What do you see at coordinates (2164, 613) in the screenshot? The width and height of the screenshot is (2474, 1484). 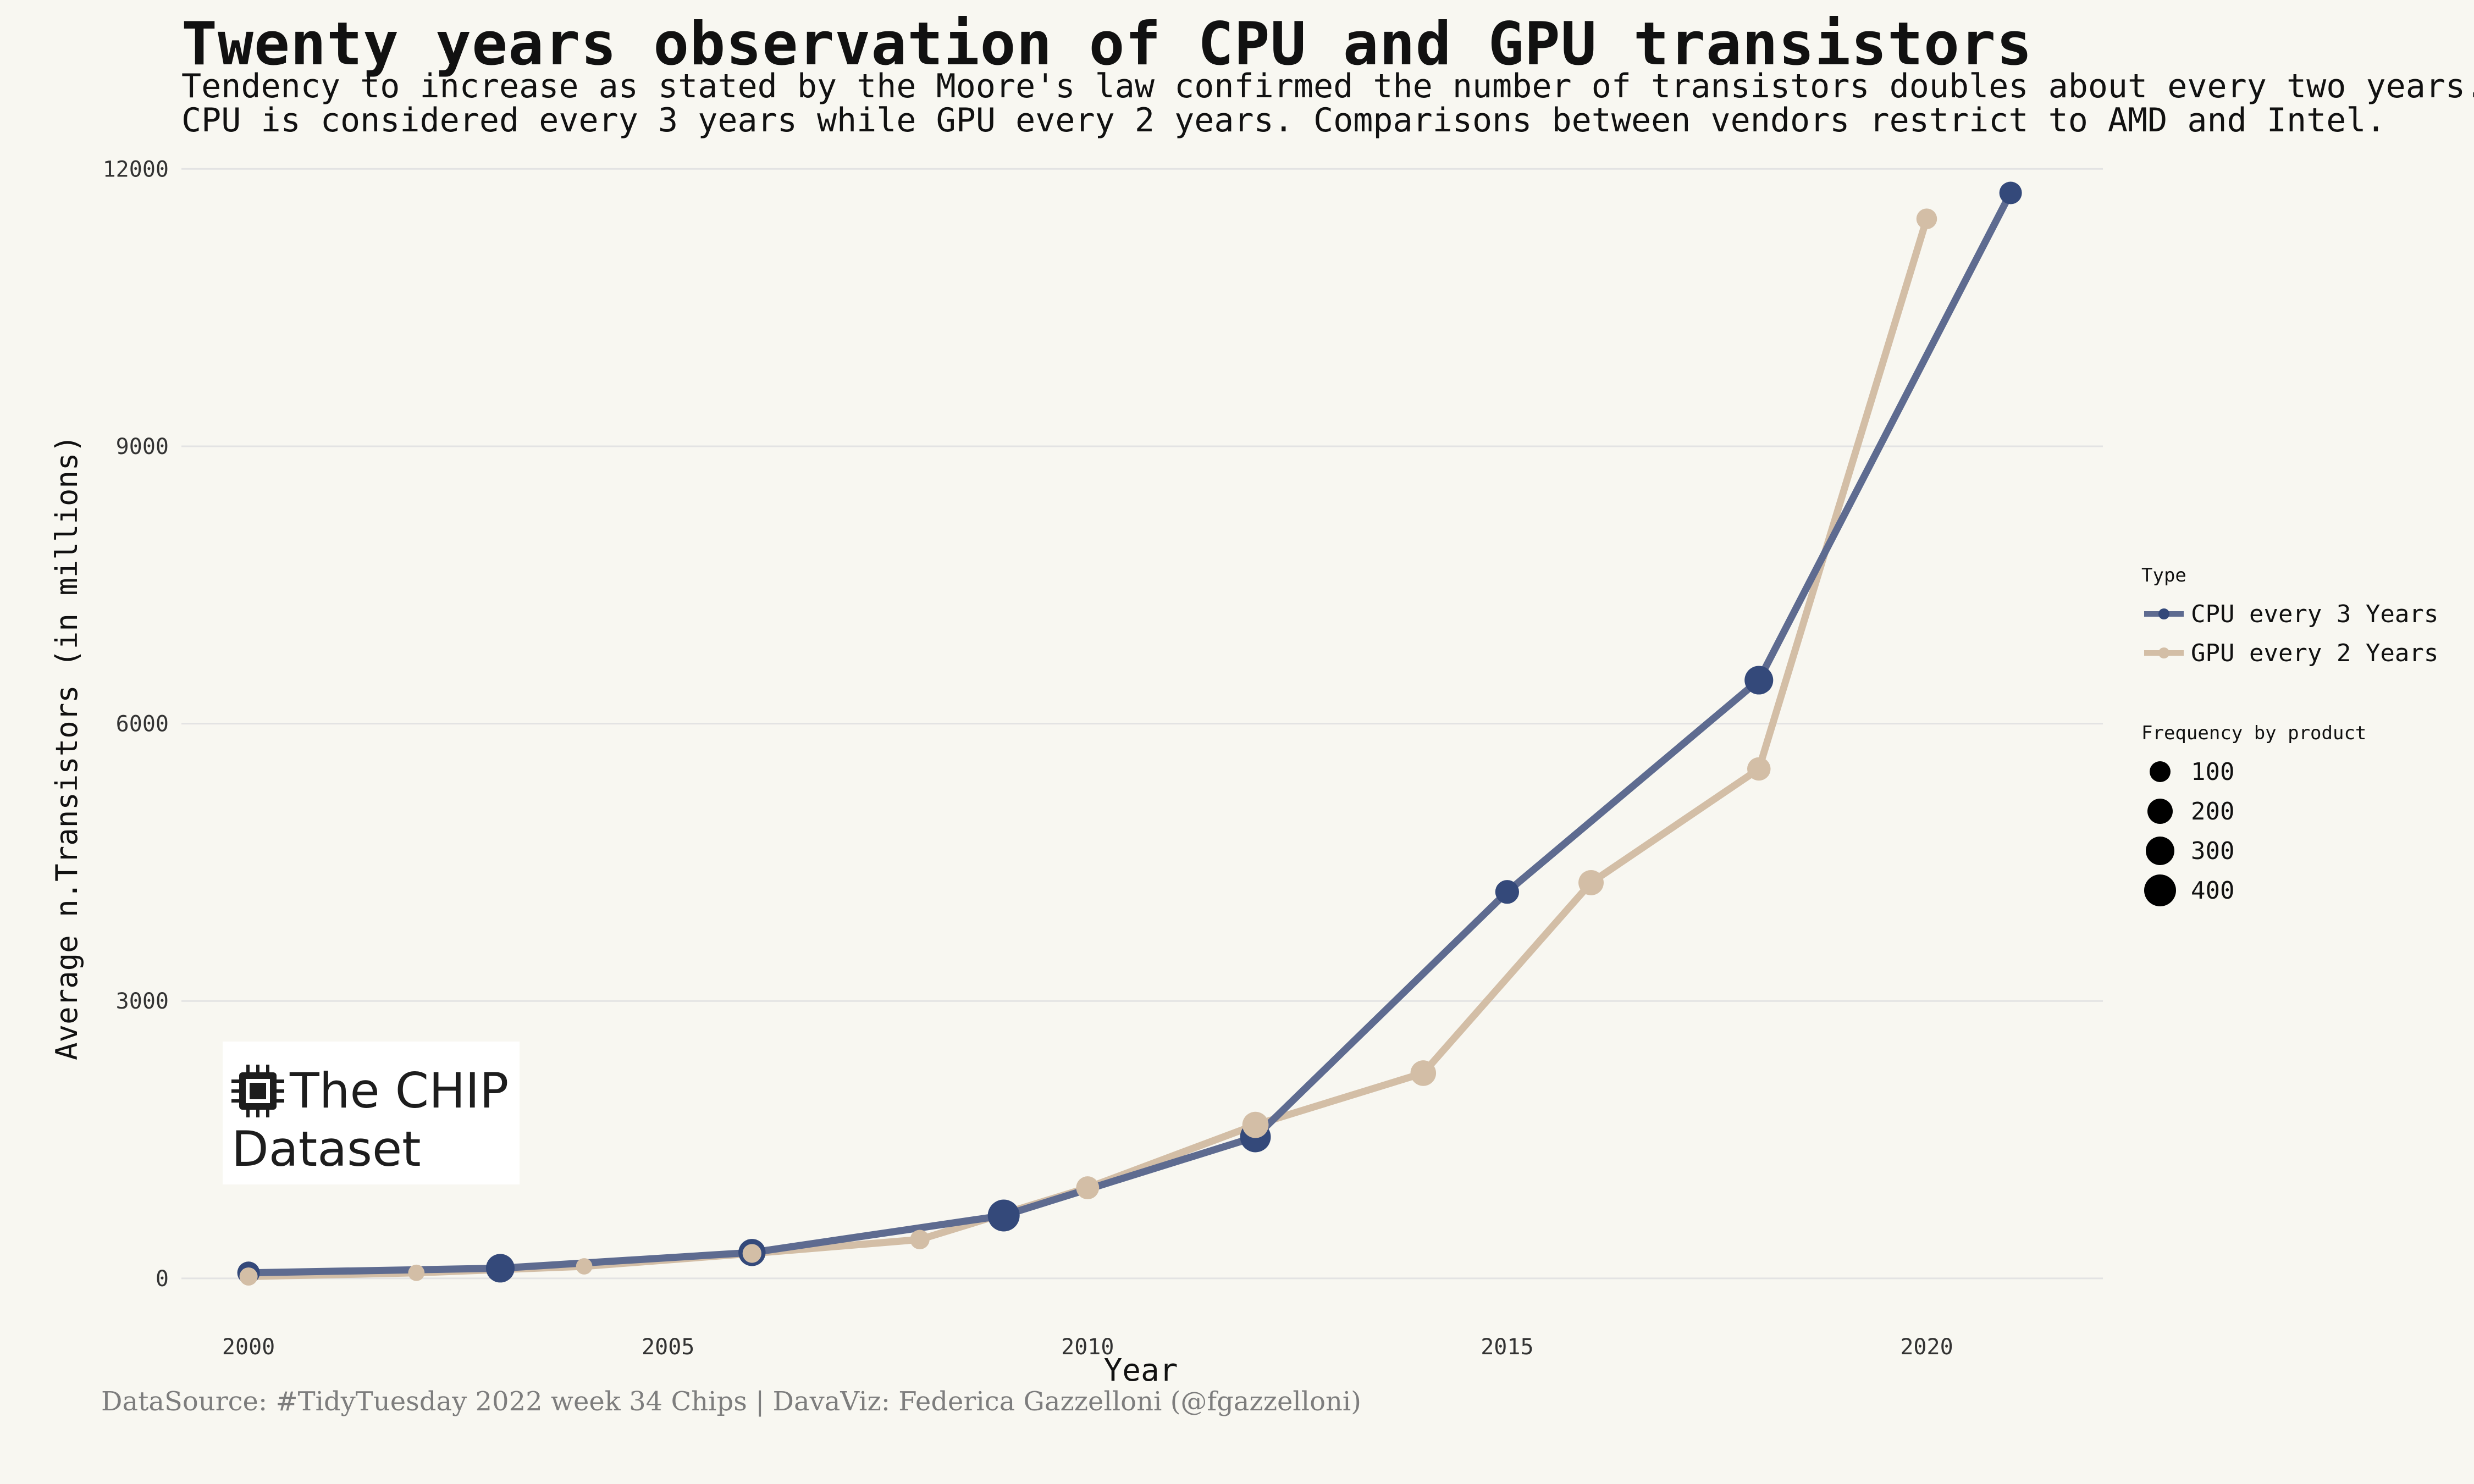 I see `legend-cpu-dot` at bounding box center [2164, 613].